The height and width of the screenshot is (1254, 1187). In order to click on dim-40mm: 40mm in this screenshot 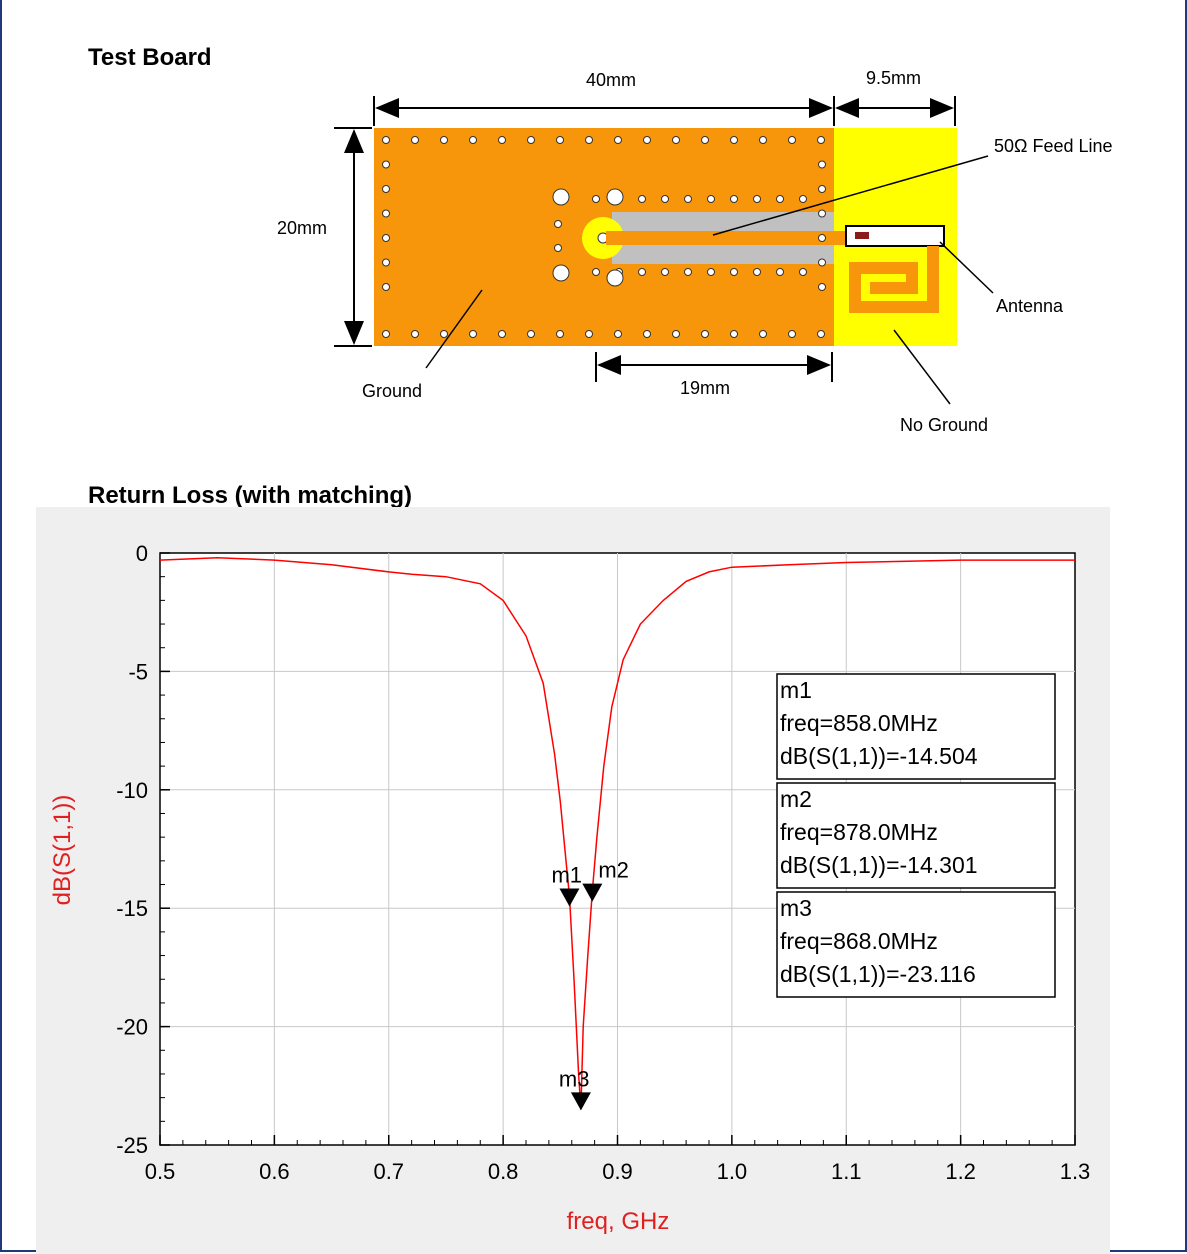, I will do `click(611, 80)`.